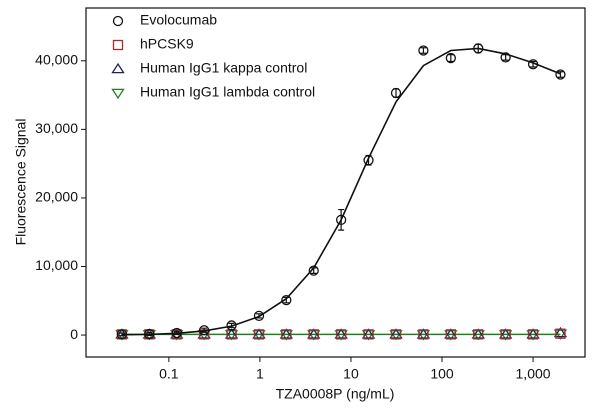 Image resolution: width=600 pixels, height=411 pixels. What do you see at coordinates (351, 374) in the screenshot?
I see `x-tick-label: 10` at bounding box center [351, 374].